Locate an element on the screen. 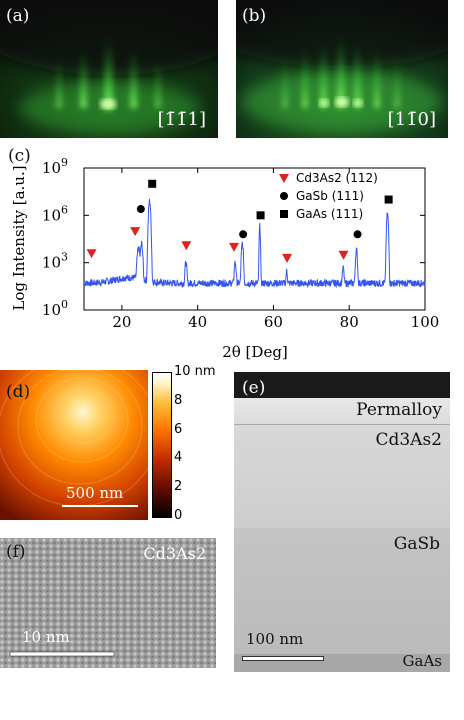 The width and height of the screenshot is (464, 720). afm-colorbar is located at coordinates (162, 445).